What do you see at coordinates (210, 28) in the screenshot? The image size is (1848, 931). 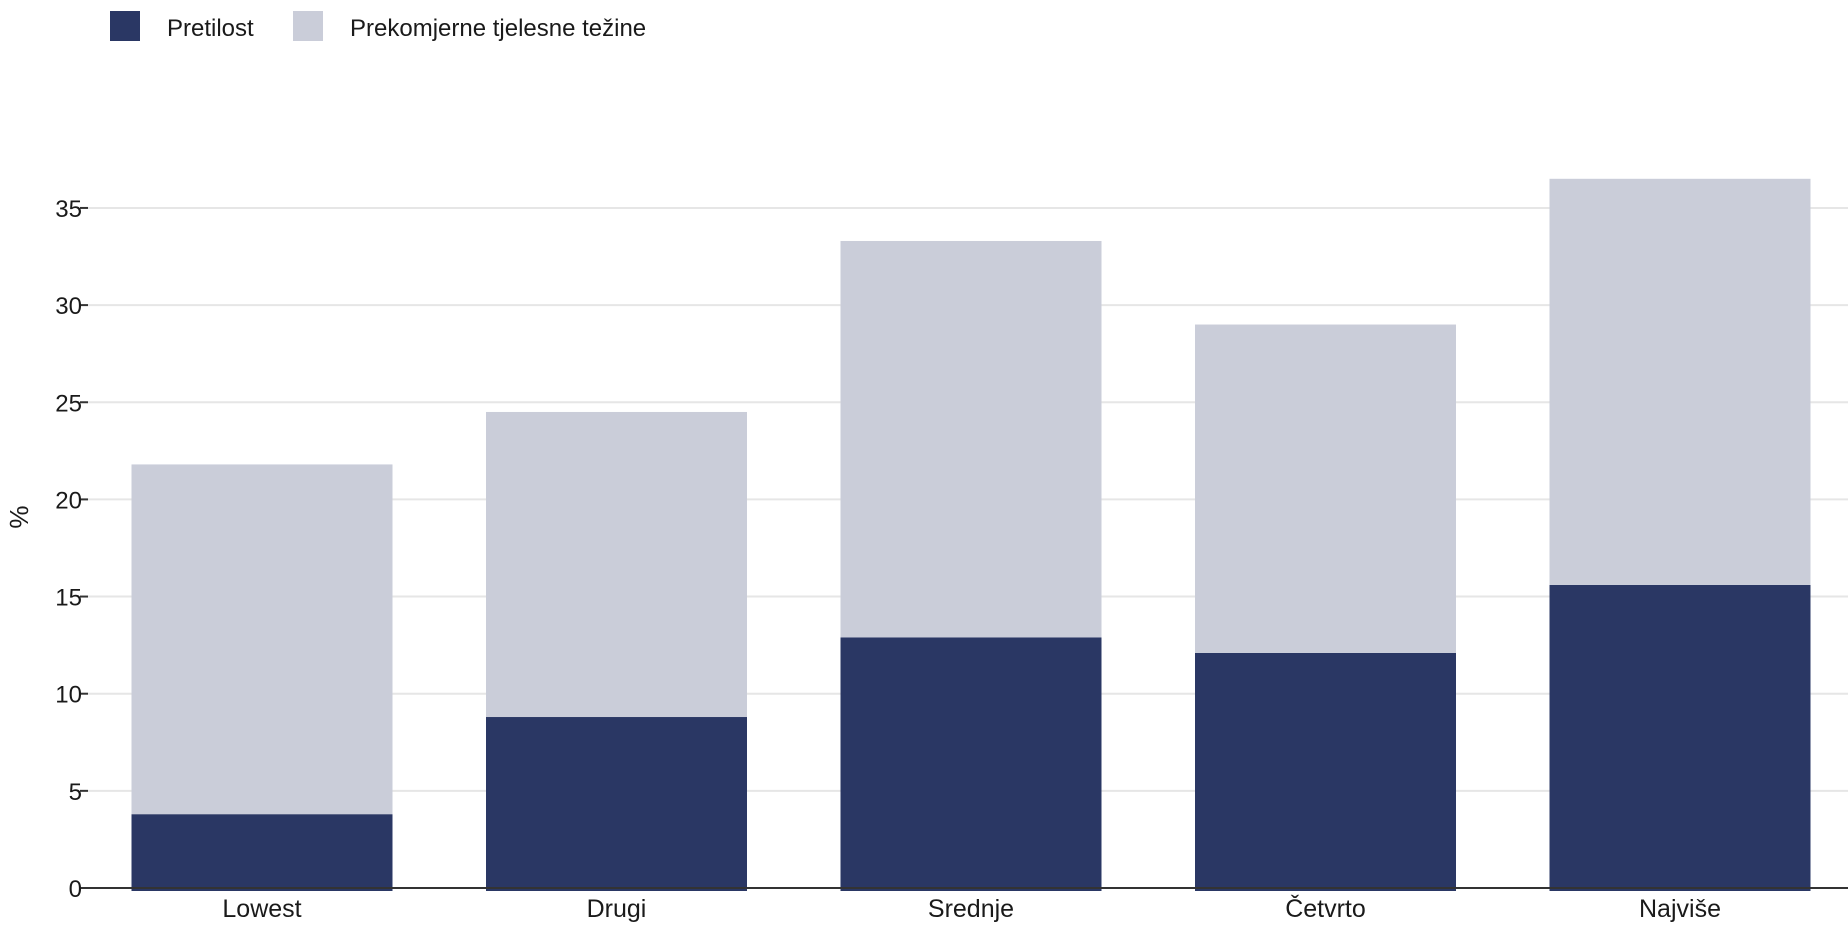 I see `legend-label-0: Pretilost` at bounding box center [210, 28].